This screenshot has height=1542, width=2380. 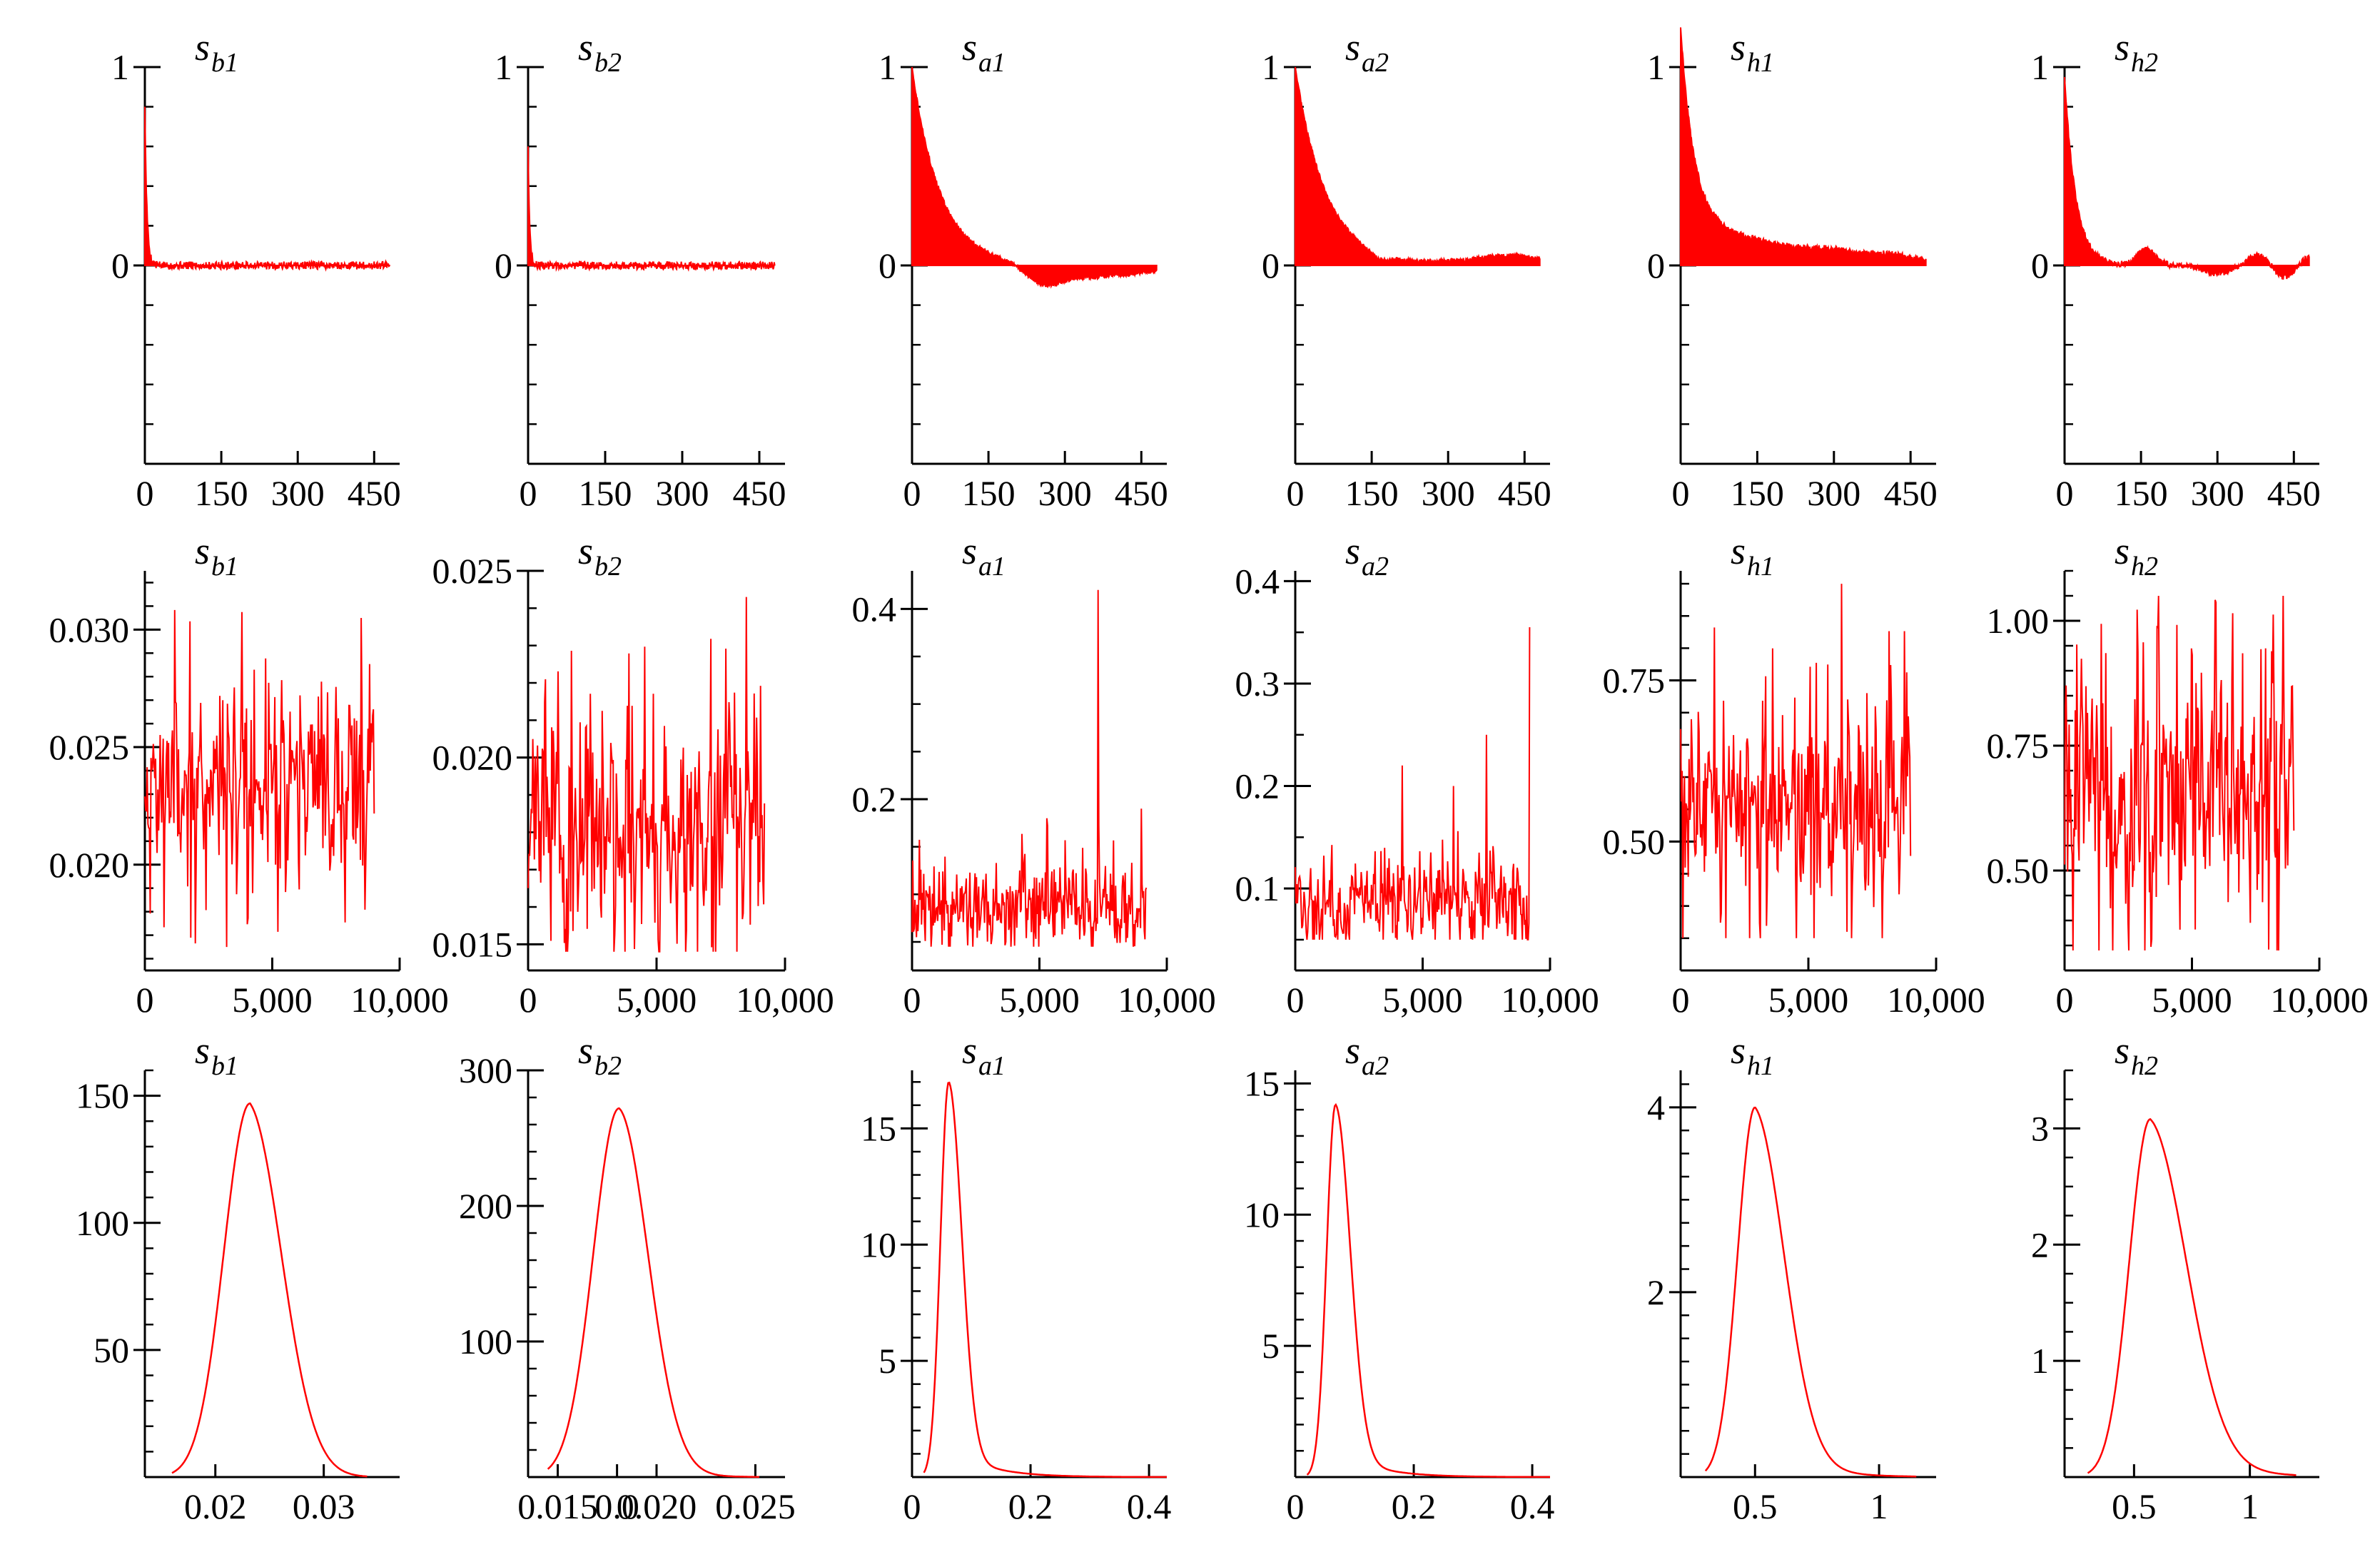 What do you see at coordinates (2144, 567) in the screenshot?
I see `trace-sh2-title-subscript: h2` at bounding box center [2144, 567].